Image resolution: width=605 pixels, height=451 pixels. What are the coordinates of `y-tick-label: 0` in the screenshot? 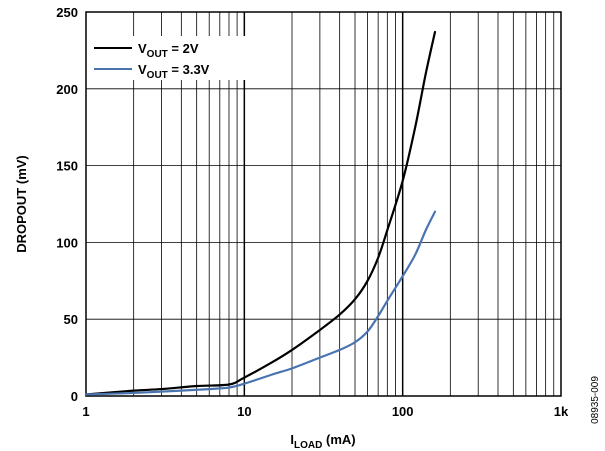 It's located at (74, 396).